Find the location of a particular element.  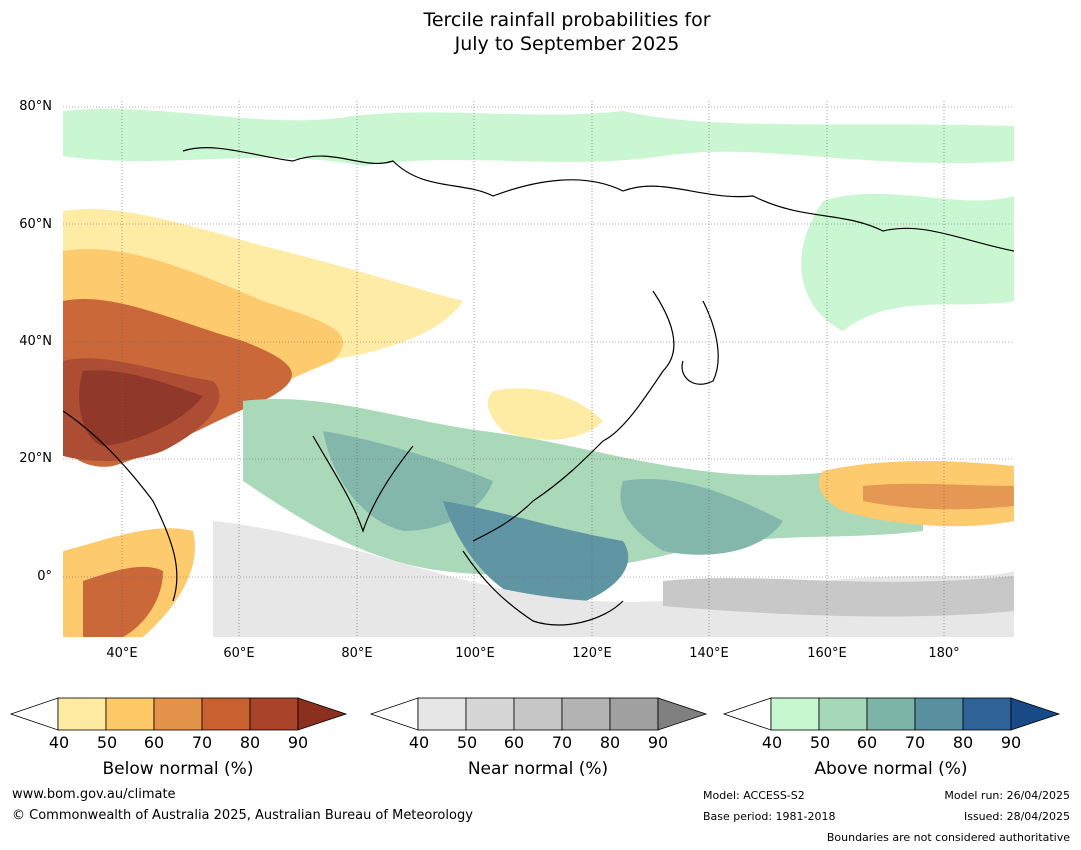

tick-near-90: 90 is located at coordinates (658, 742).